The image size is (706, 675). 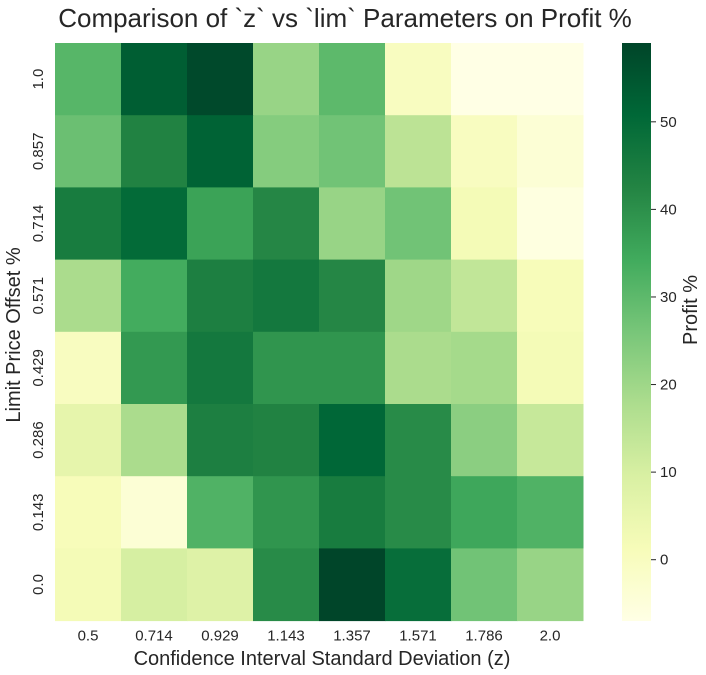 I want to click on x-tick-label: 1.357, so click(x=352, y=636).